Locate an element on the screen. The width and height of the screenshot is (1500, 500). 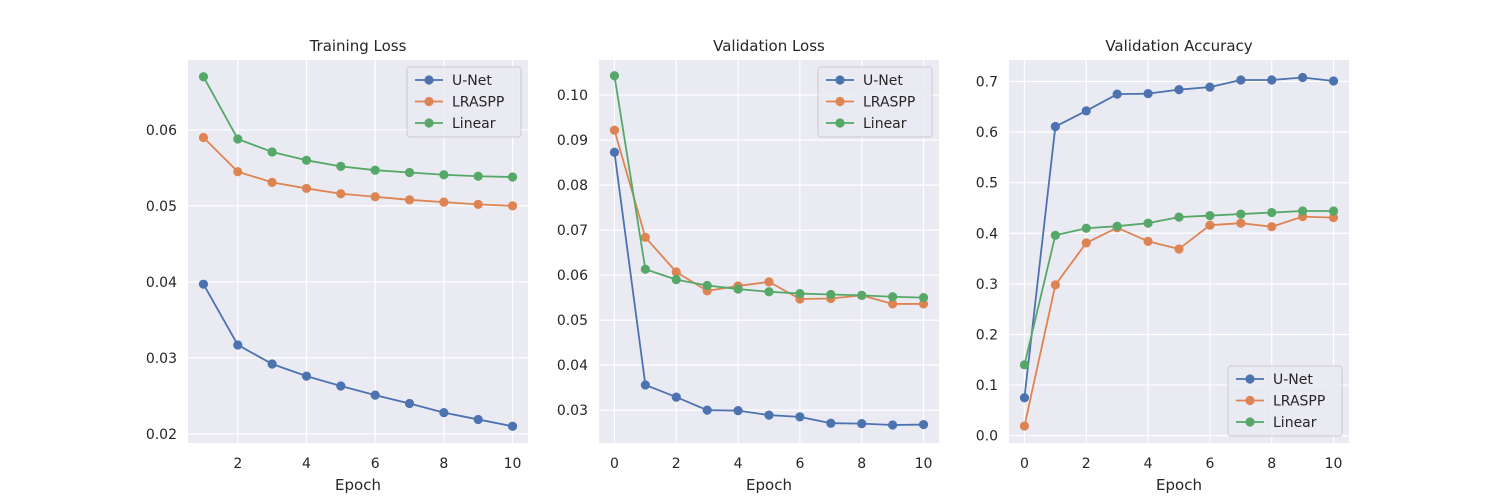
x-tick-label: 4 is located at coordinates (306, 464).